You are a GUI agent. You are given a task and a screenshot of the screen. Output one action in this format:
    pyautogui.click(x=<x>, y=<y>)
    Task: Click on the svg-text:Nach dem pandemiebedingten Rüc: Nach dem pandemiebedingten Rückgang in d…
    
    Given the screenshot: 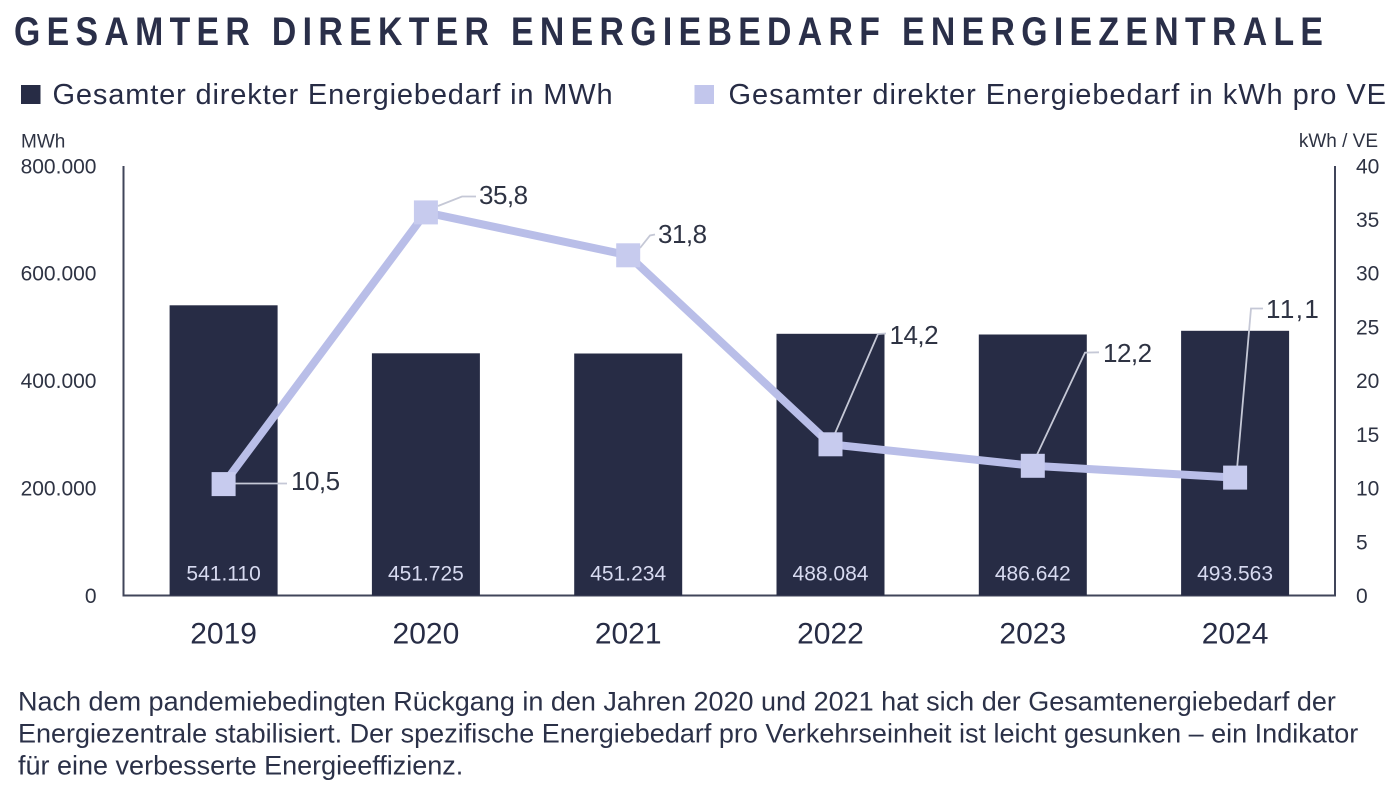 What is the action you would take?
    pyautogui.click(x=677, y=702)
    